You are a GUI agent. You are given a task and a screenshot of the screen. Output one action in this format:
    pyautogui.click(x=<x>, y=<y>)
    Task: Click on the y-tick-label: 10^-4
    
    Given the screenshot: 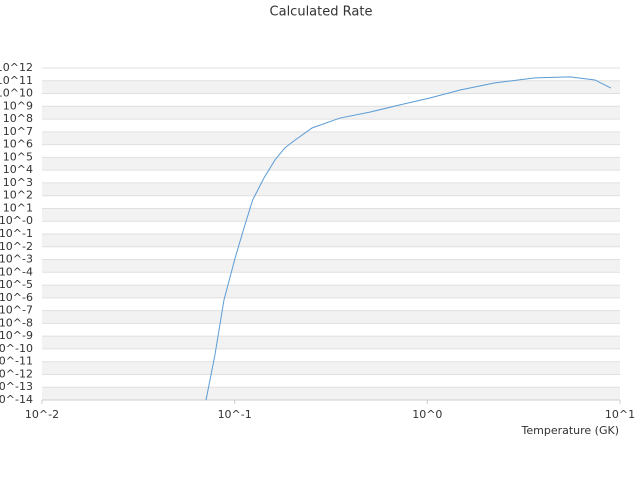 What is the action you would take?
    pyautogui.click(x=16, y=271)
    